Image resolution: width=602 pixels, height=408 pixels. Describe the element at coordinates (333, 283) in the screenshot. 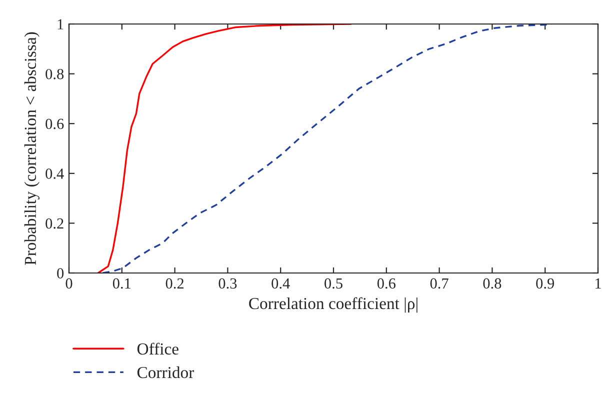

I see `x-tick-label: 0.5` at that location.